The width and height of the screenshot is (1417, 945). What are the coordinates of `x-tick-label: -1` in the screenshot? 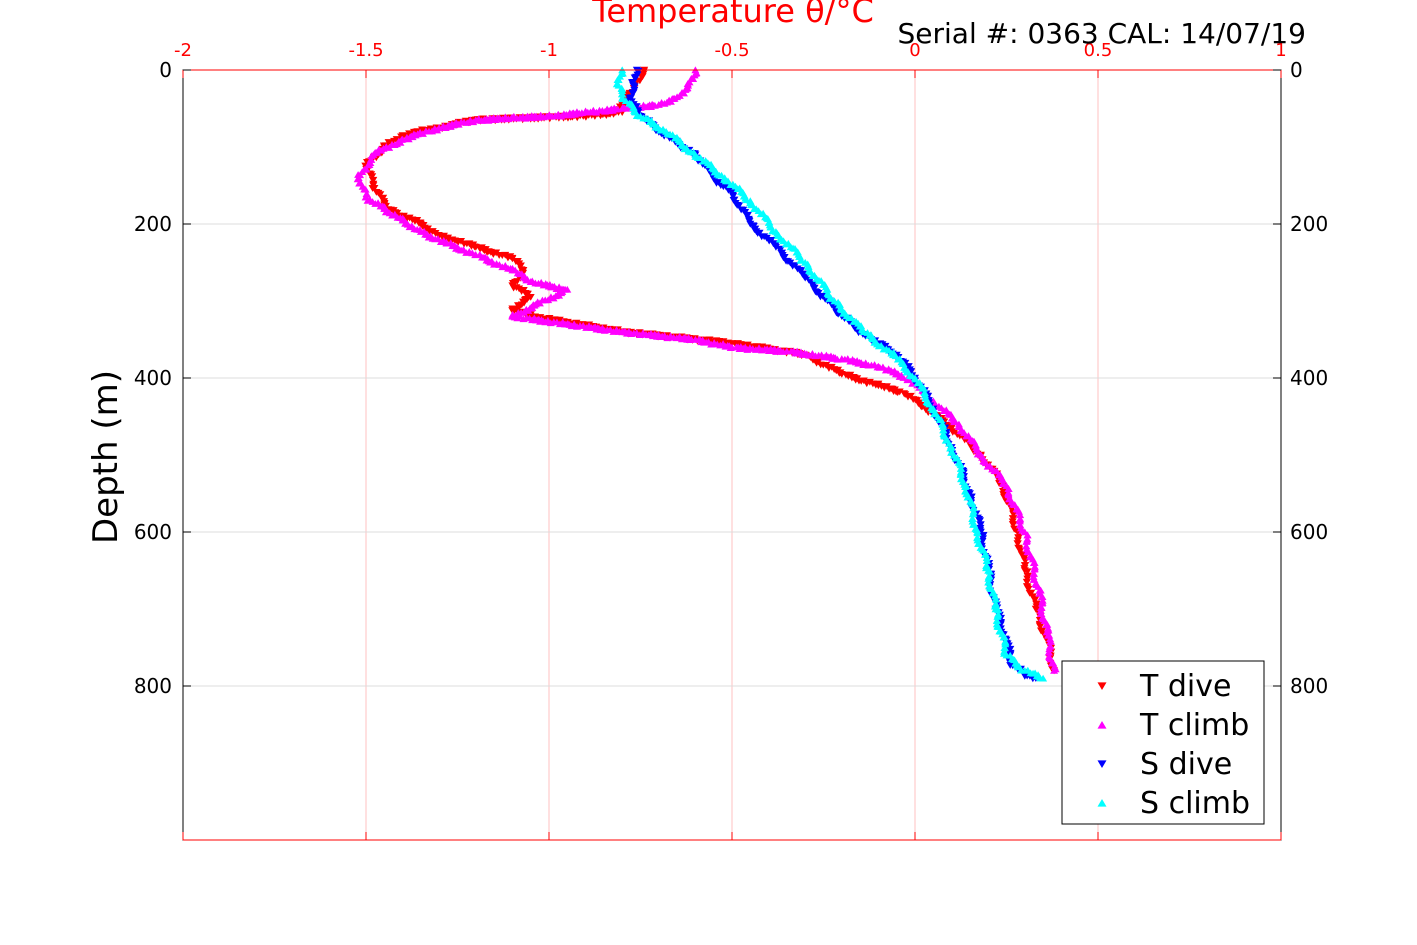 It's located at (549, 50).